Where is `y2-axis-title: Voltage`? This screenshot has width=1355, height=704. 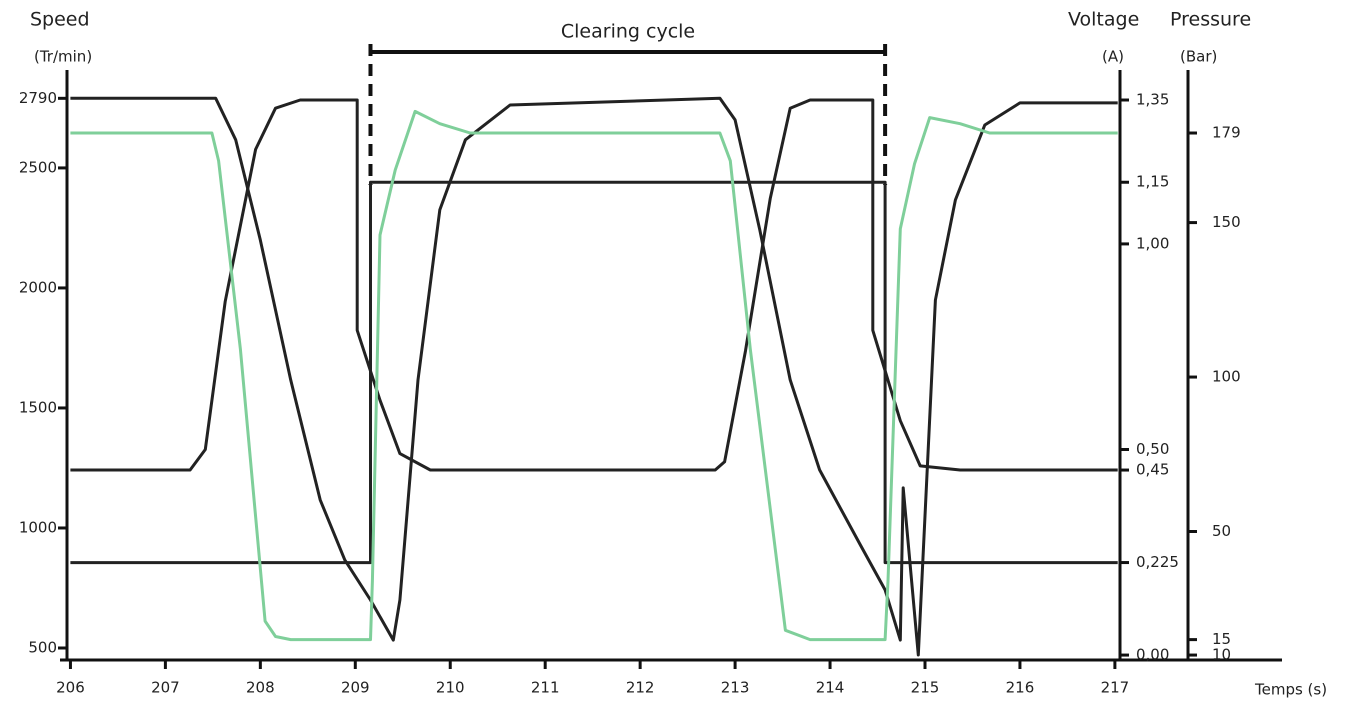 y2-axis-title: Voltage is located at coordinates (1103, 20).